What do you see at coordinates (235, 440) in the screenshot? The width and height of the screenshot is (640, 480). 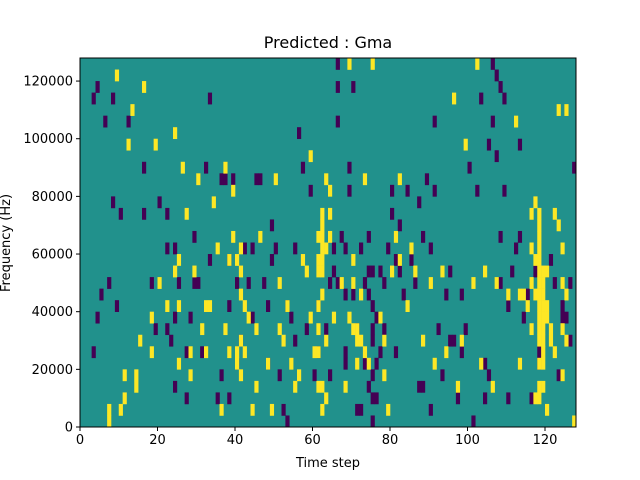 I see `x-tick-label: 40` at bounding box center [235, 440].